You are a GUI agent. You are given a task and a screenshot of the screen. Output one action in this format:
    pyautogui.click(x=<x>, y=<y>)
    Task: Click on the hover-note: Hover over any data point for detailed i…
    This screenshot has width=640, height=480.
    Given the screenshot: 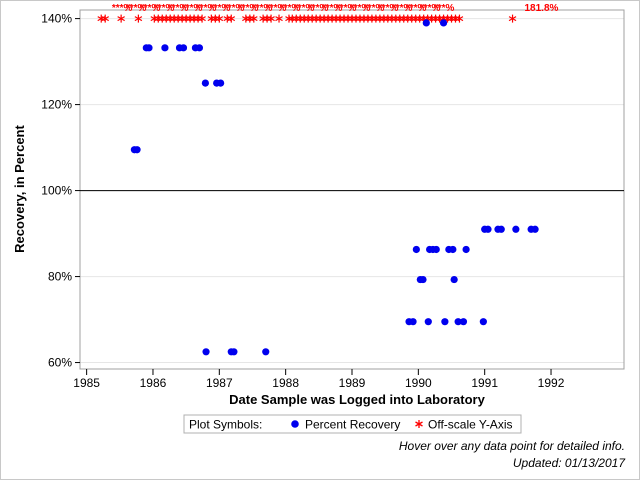 What is the action you would take?
    pyautogui.click(x=511, y=446)
    